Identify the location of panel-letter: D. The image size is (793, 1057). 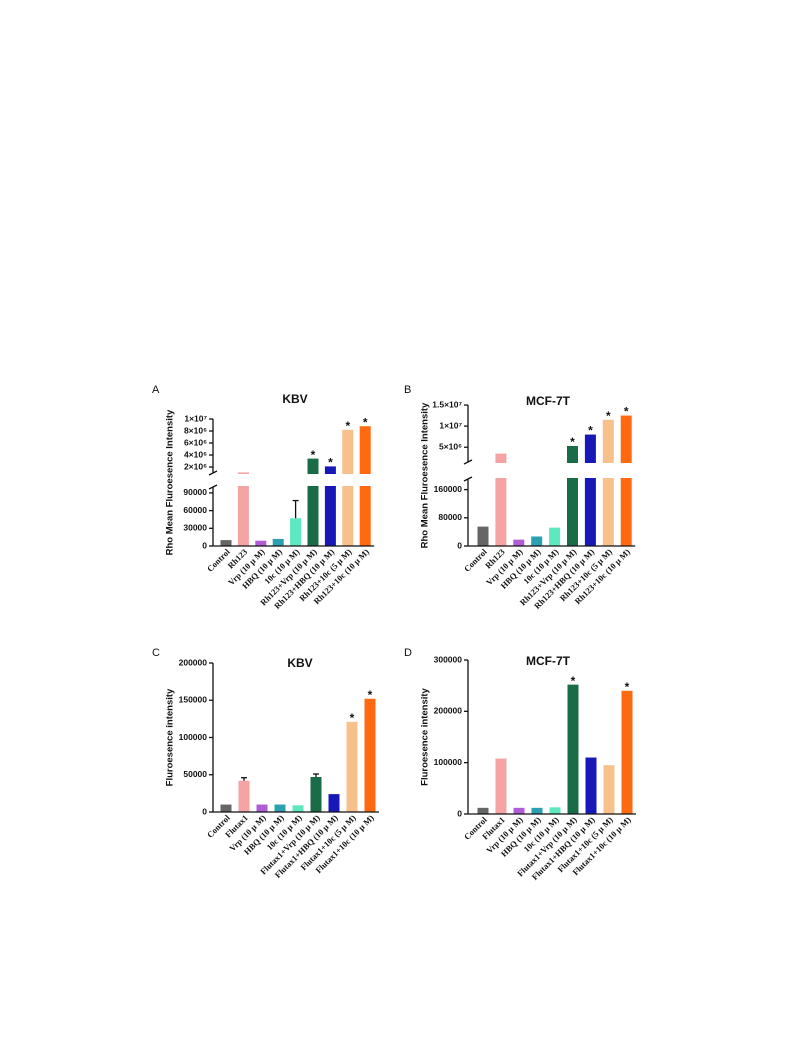
(408, 653).